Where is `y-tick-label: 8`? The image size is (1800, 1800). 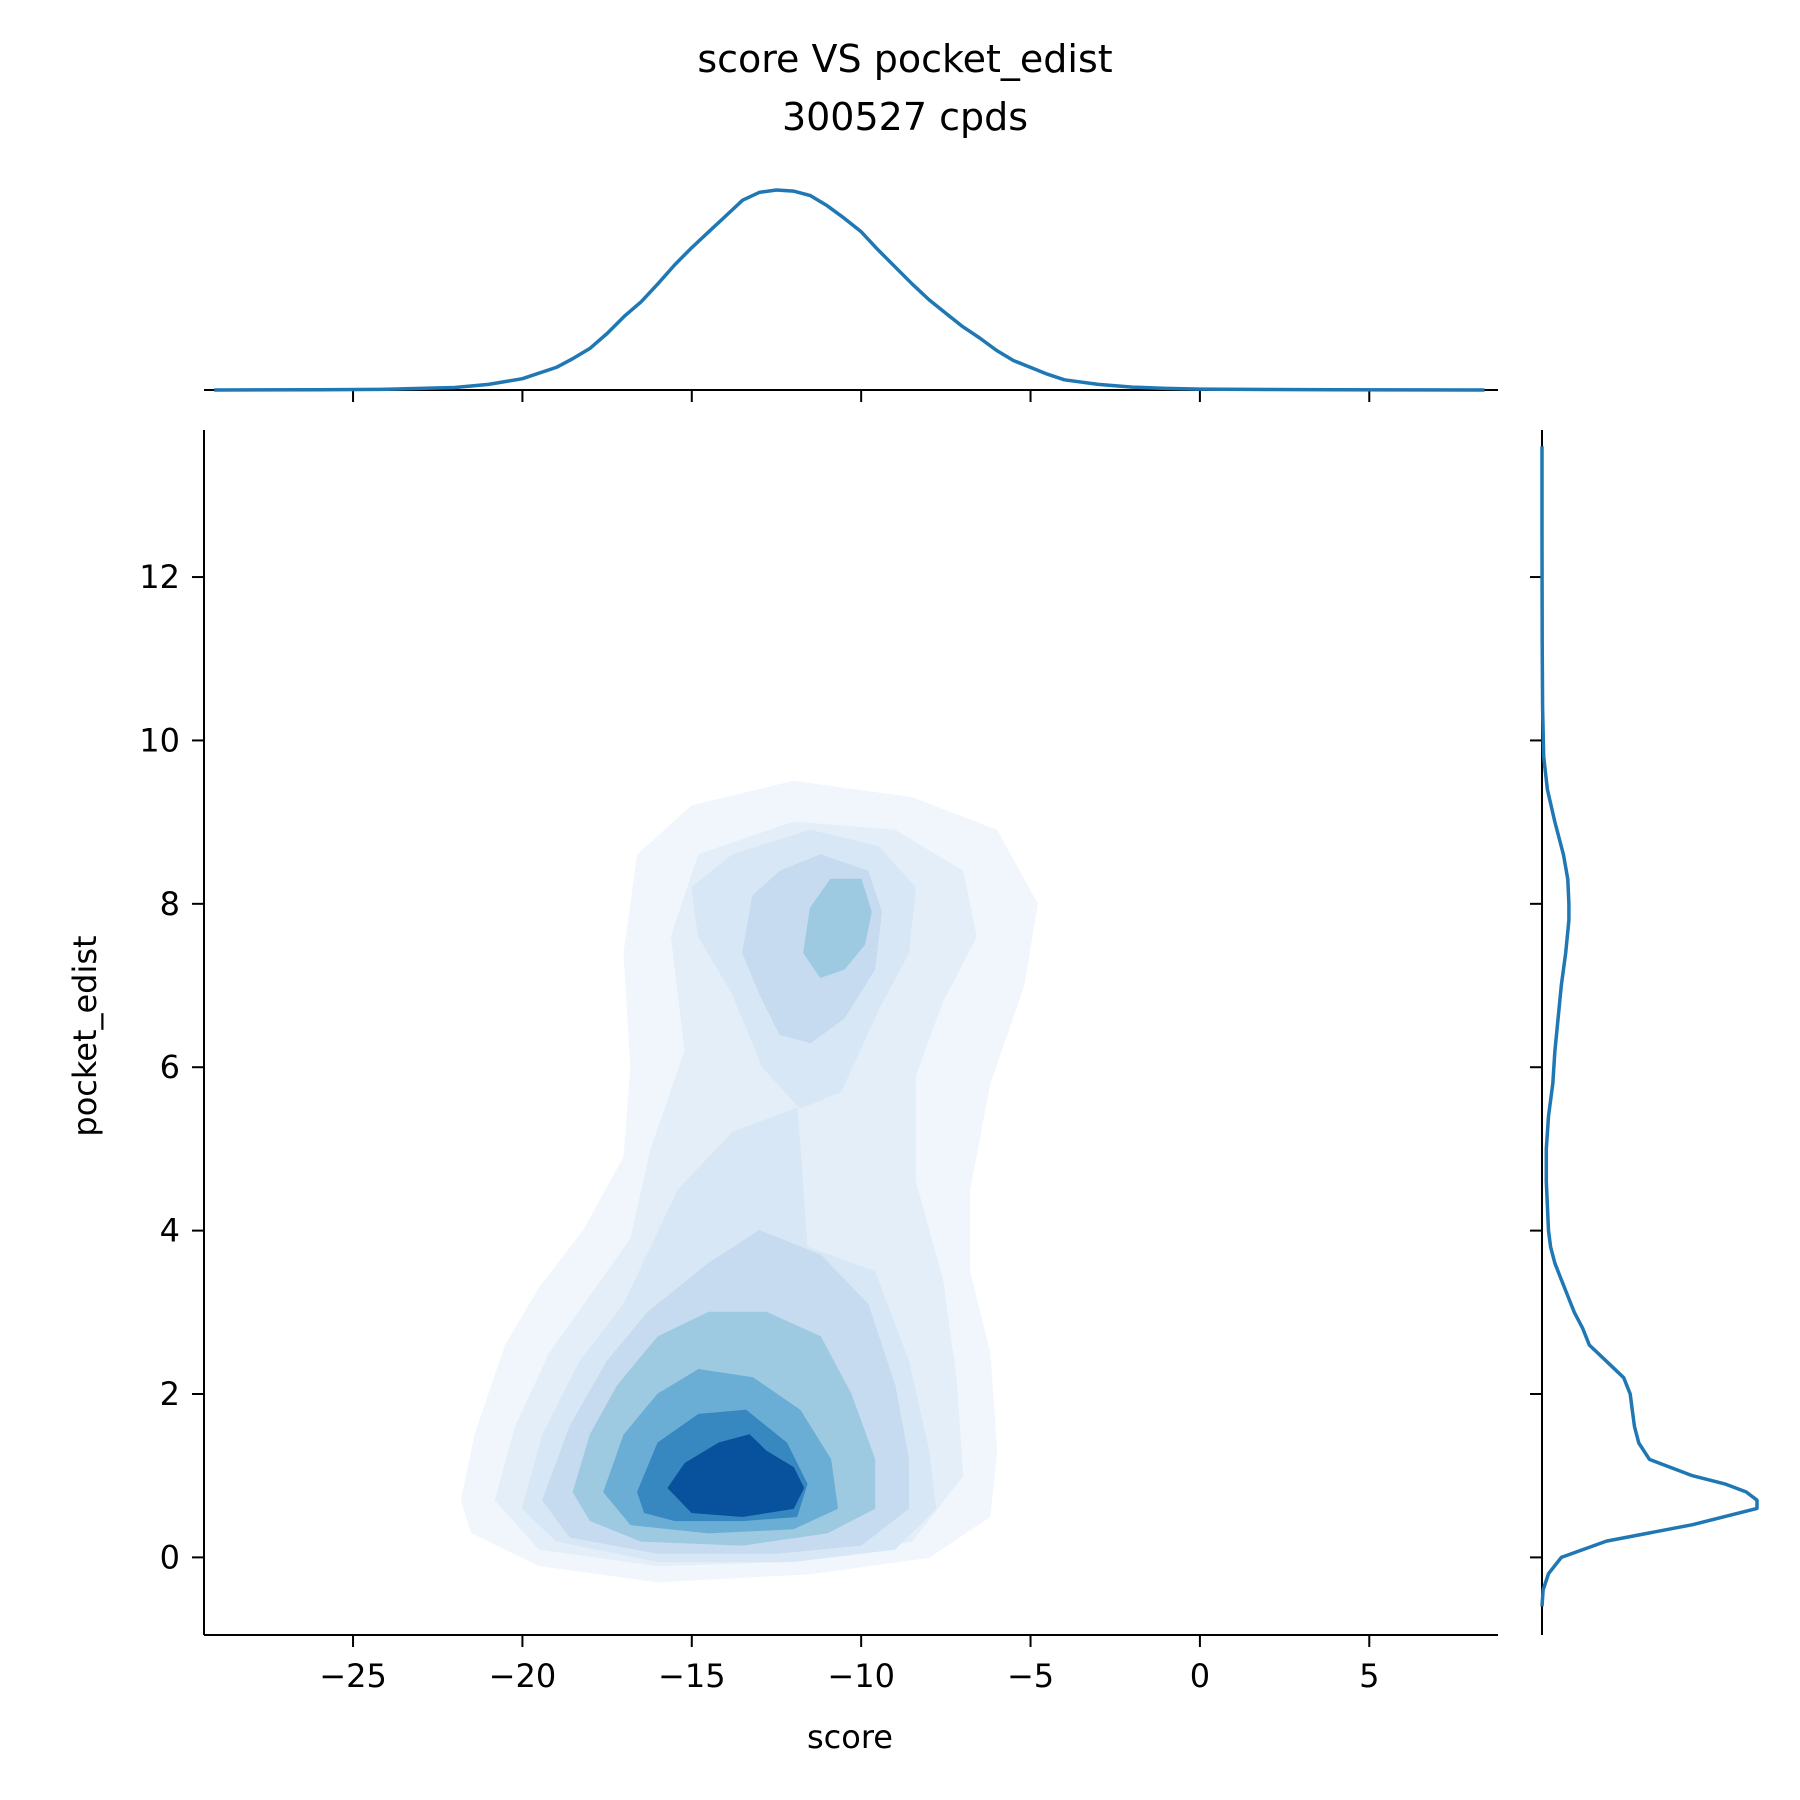 y-tick-label: 8 is located at coordinates (170, 904).